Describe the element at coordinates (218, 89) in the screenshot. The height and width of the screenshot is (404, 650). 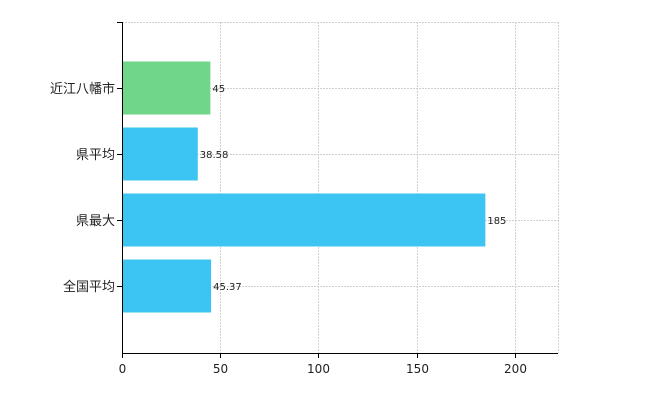
I see `bar-value-label: 45` at that location.